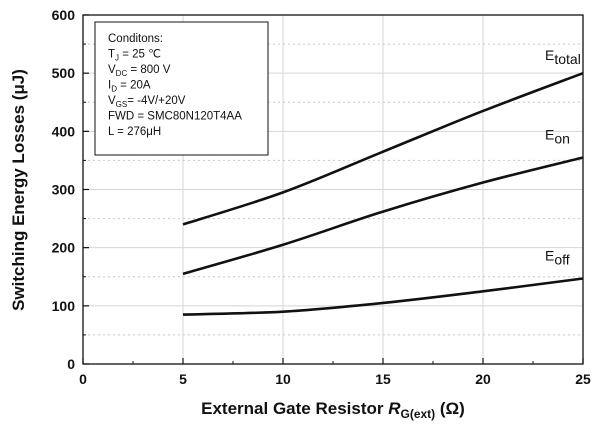 This screenshot has height=426, width=593. I want to click on series-line-off, so click(383, 296).